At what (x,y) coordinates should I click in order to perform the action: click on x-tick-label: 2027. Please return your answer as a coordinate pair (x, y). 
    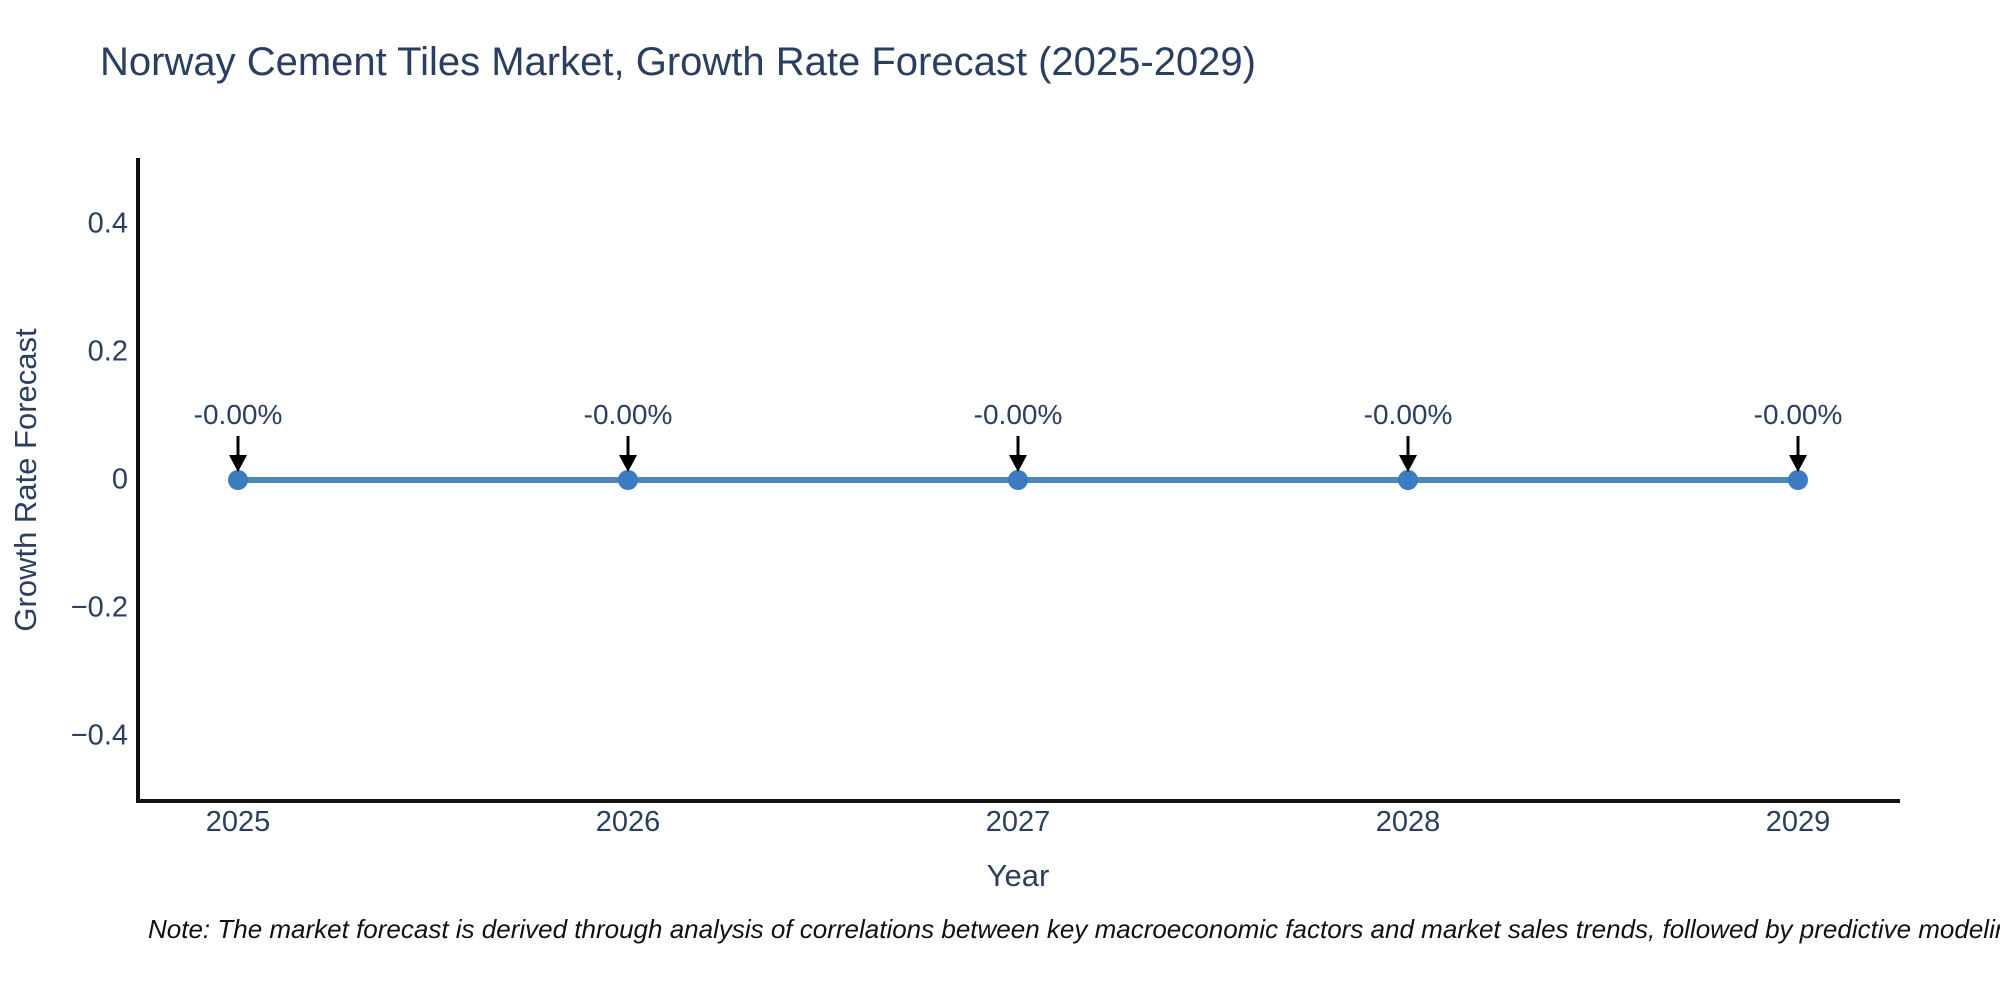
    Looking at the image, I should click on (1018, 822).